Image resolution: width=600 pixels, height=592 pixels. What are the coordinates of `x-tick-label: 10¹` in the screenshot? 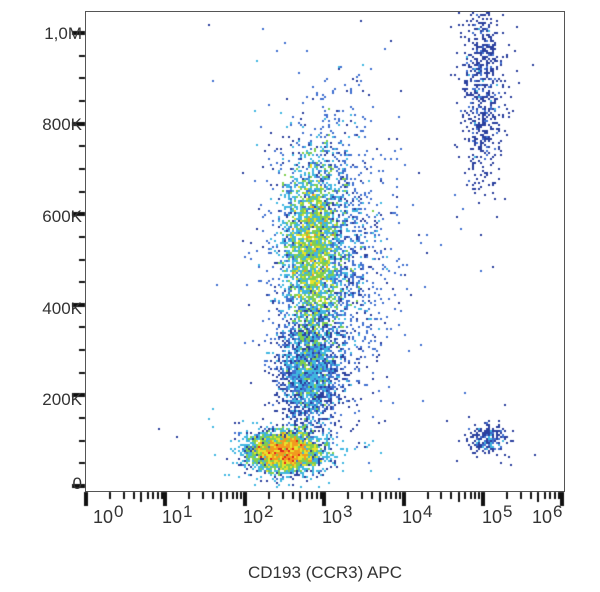 It's located at (177, 514).